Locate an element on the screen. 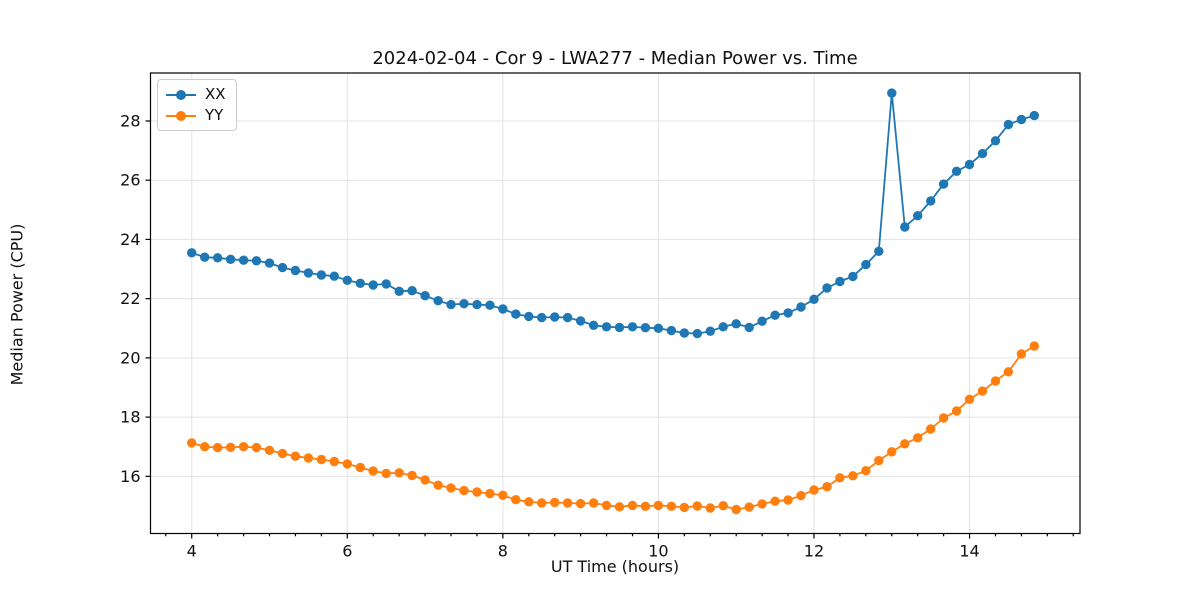  legend: XX YY is located at coordinates (197, 105).